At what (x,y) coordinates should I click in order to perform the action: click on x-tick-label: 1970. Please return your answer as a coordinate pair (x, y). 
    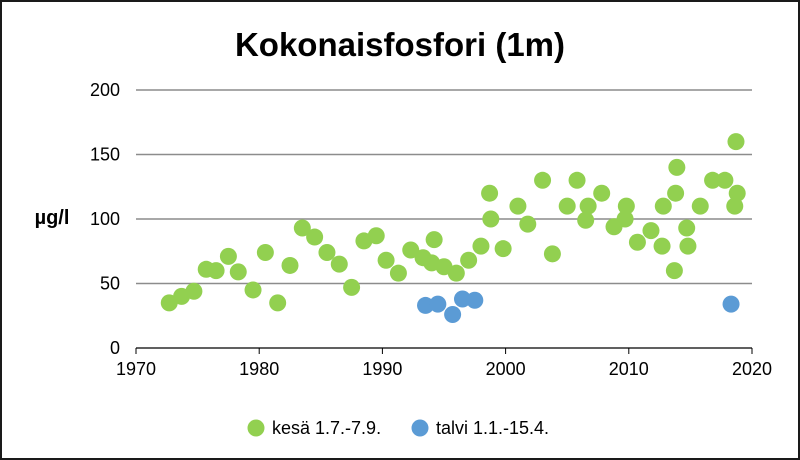
    Looking at the image, I should click on (136, 369).